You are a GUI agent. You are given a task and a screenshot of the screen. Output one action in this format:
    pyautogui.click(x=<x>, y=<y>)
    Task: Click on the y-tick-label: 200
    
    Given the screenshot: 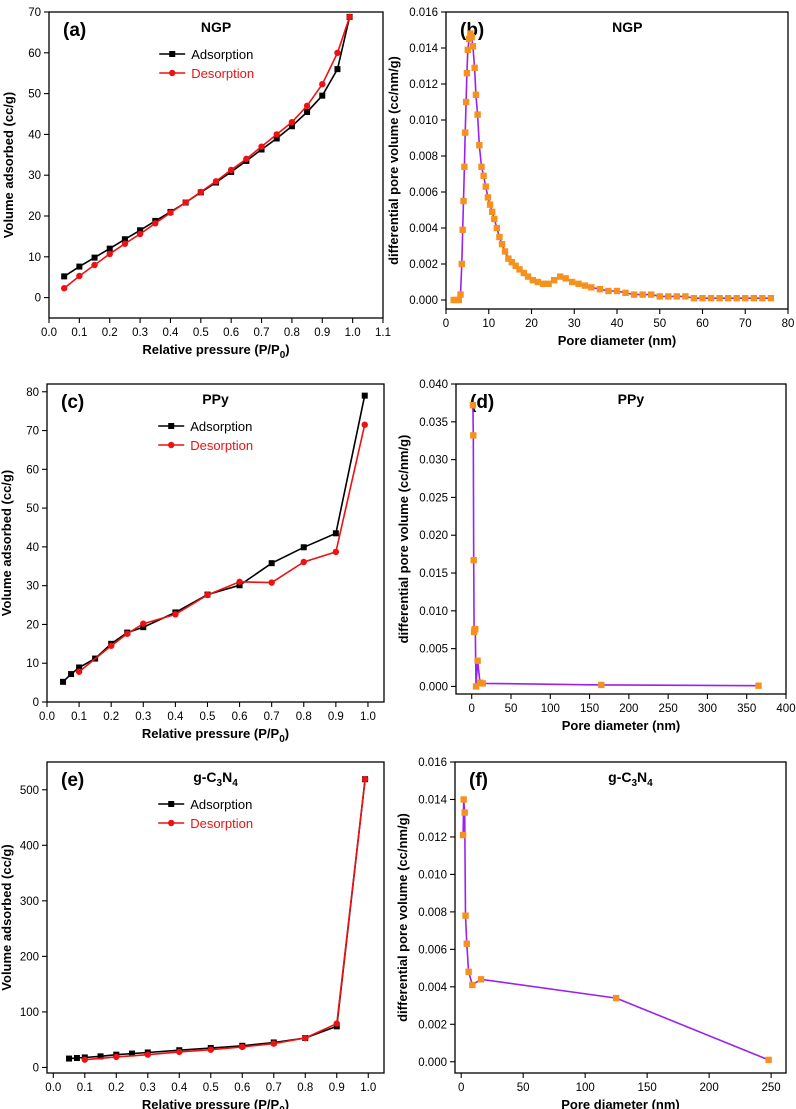 What is the action you would take?
    pyautogui.click(x=29, y=957)
    